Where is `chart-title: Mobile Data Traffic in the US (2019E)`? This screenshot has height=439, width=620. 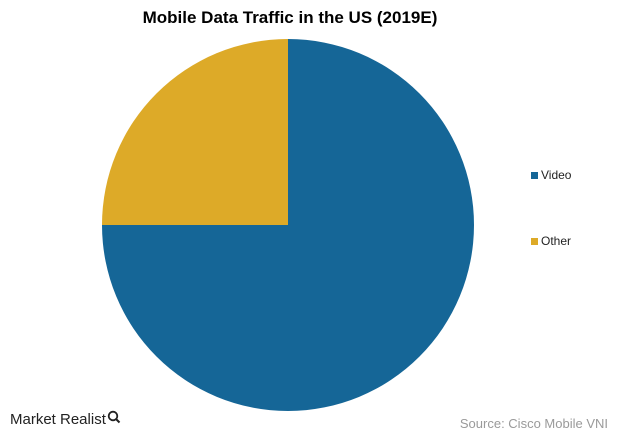 chart-title: Mobile Data Traffic in the US (2019E) is located at coordinates (290, 17).